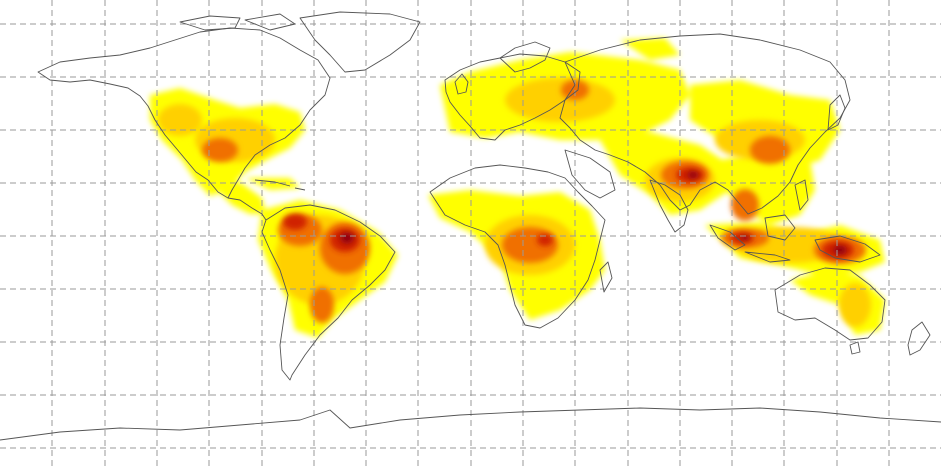 Image resolution: width=941 pixels, height=466 pixels. I want to click on coast-central-america, so click(247, 209).